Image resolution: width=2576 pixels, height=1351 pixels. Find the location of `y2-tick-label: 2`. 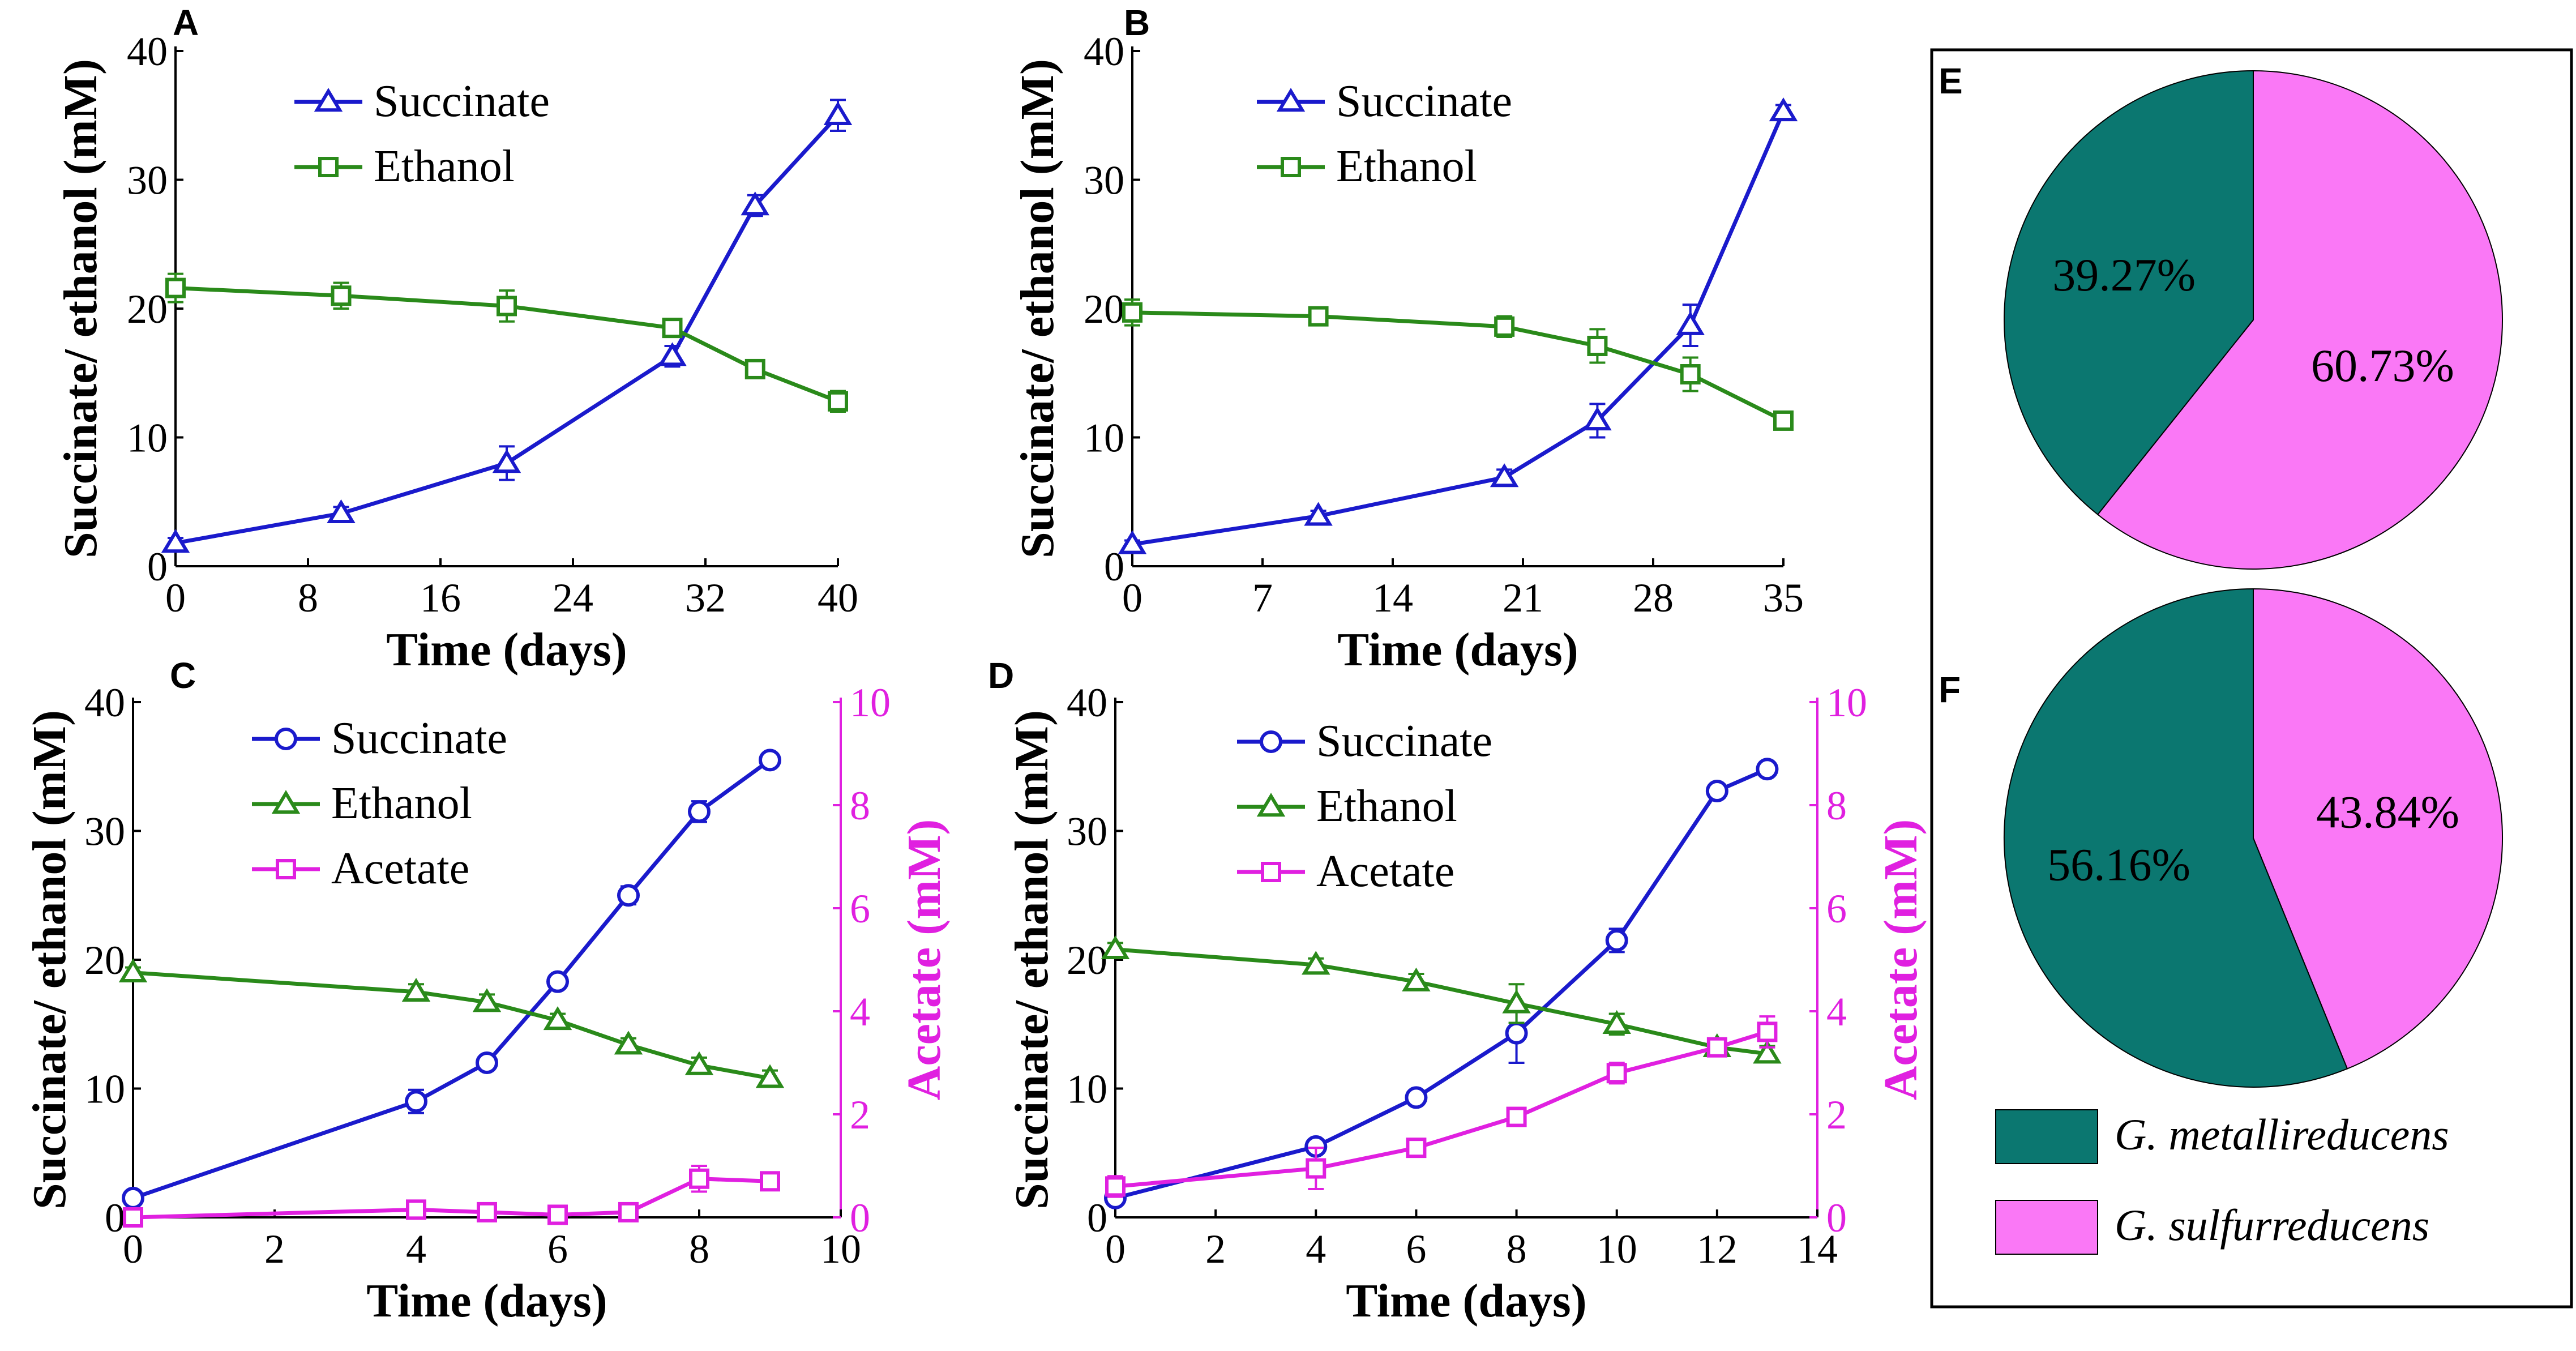

y2-tick-label: 2 is located at coordinates (860, 1115).